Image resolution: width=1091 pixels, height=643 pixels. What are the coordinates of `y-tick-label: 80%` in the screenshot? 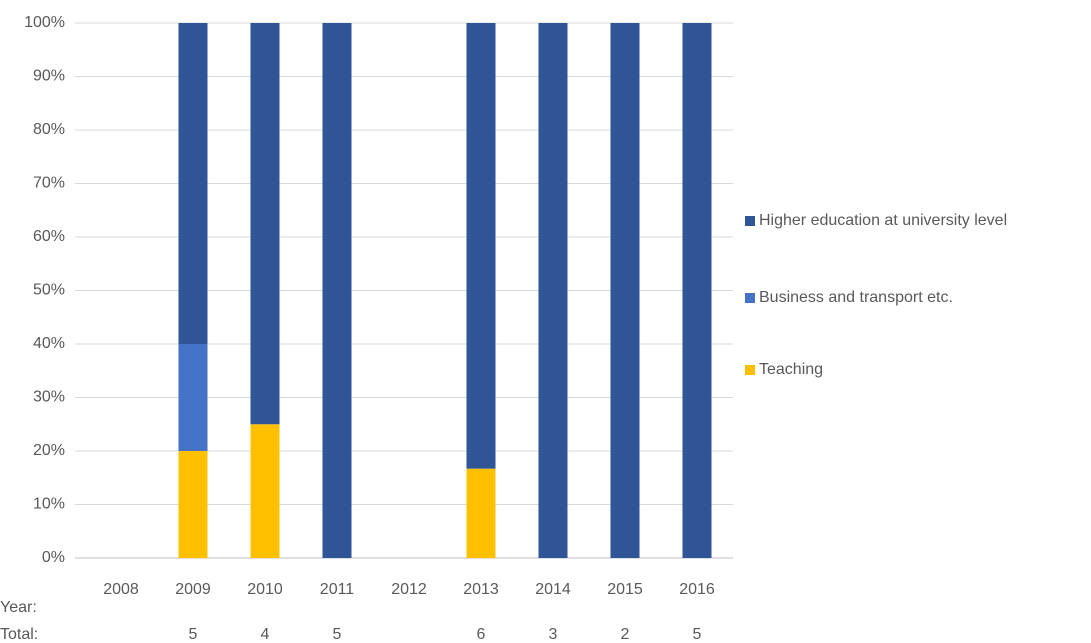 It's located at (49, 129).